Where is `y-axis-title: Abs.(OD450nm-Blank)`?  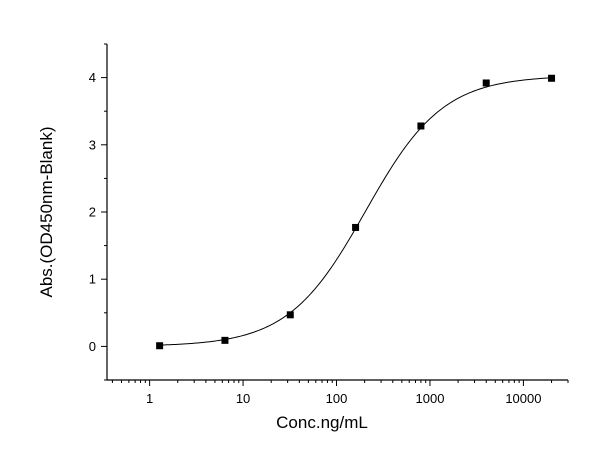
y-axis-title: Abs.(OD450nm-Blank) is located at coordinates (46, 211).